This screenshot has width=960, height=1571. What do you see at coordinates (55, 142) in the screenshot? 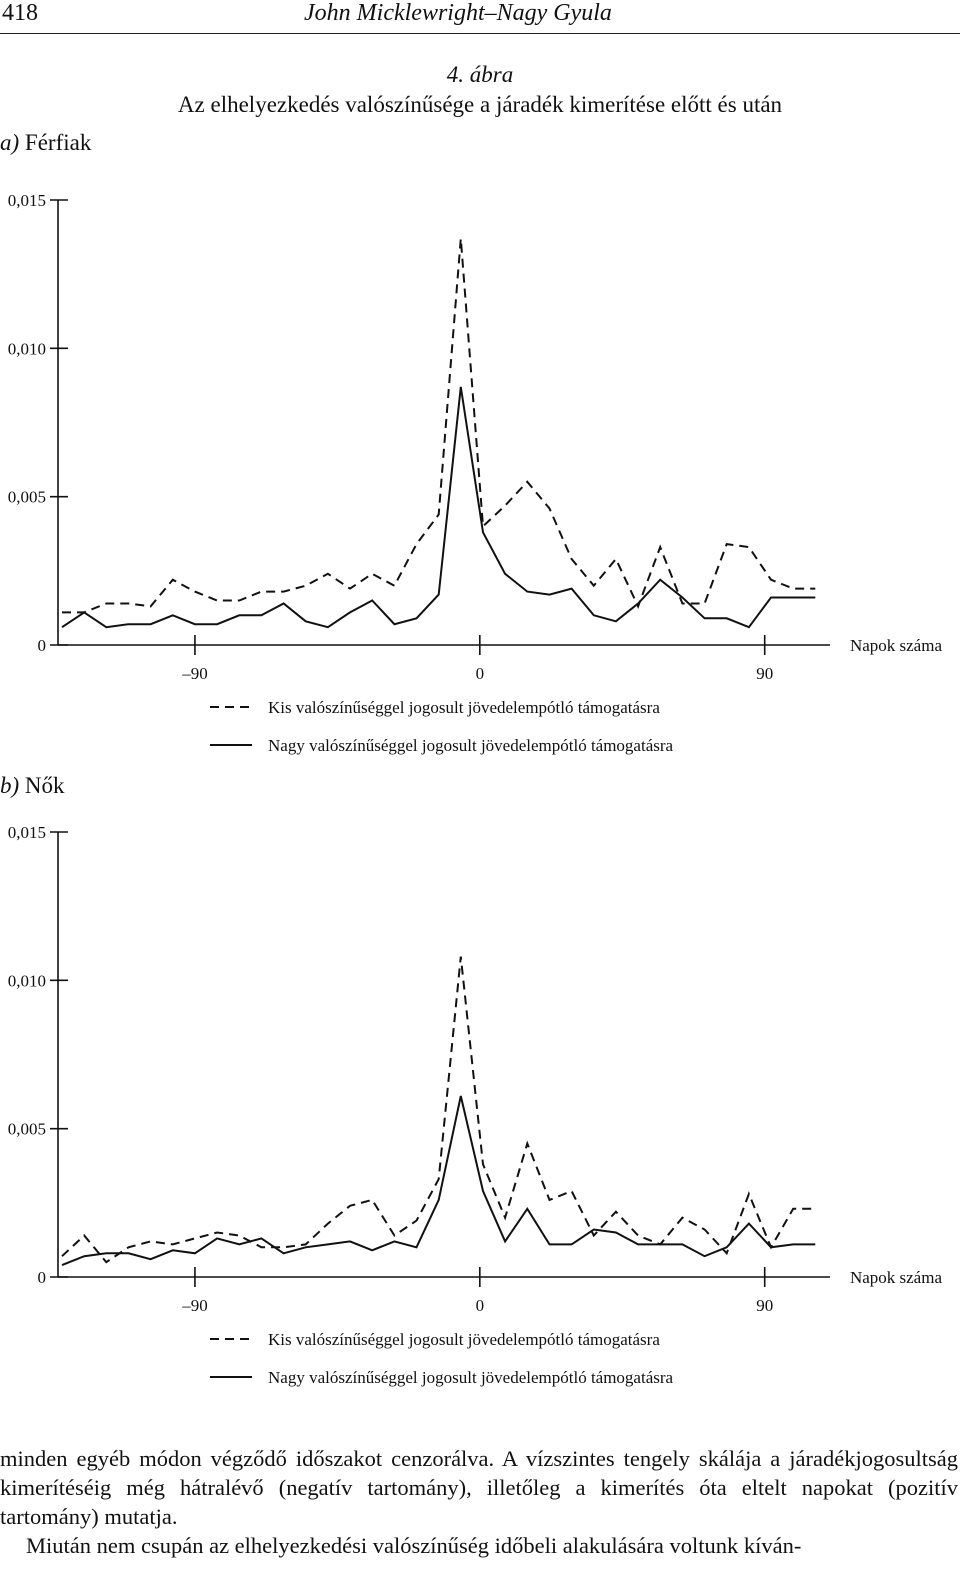
I see `panel-name: Férfiak` at bounding box center [55, 142].